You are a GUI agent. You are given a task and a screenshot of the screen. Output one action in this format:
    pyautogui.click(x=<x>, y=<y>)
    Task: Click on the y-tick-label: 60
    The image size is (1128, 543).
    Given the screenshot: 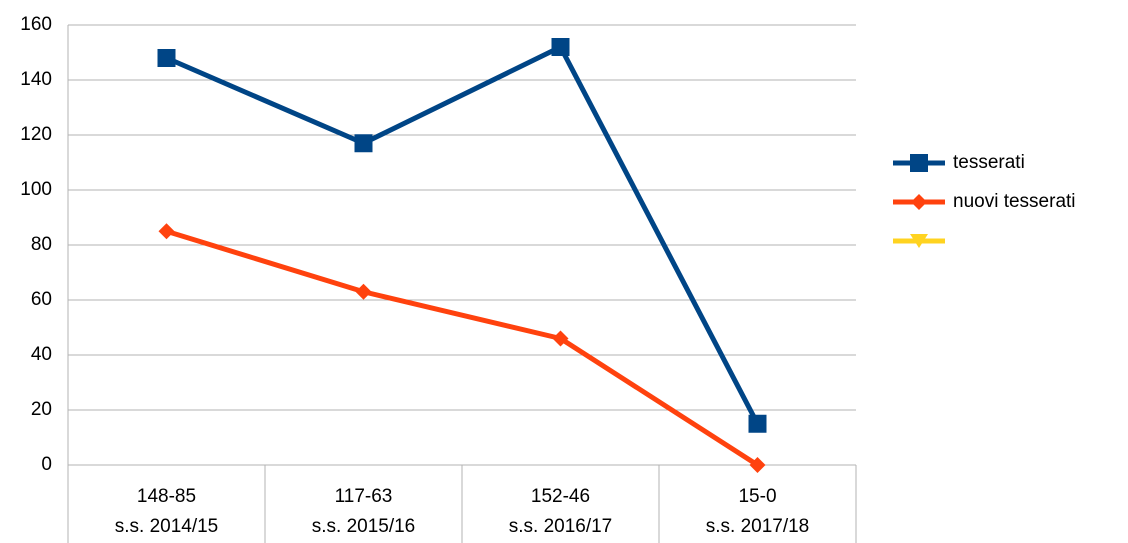 What is the action you would take?
    pyautogui.click(x=41, y=299)
    